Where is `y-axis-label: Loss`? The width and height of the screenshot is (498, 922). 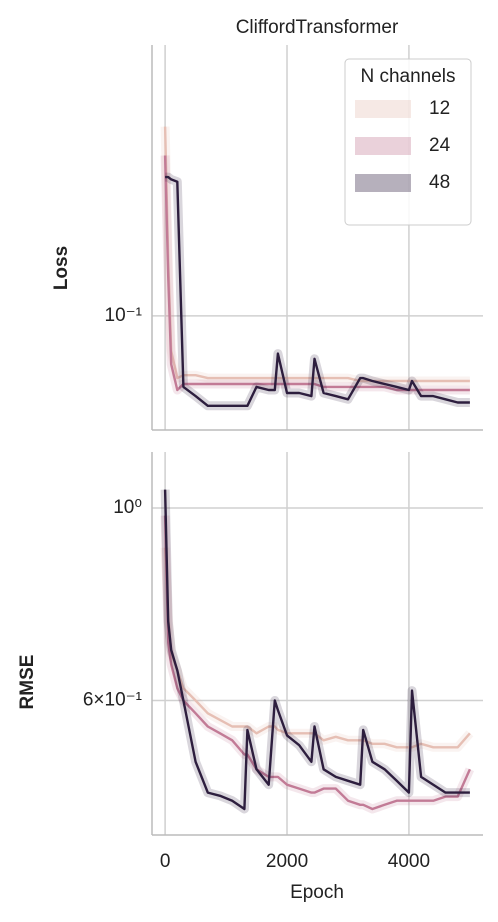 y-axis-label: Loss is located at coordinates (61, 268).